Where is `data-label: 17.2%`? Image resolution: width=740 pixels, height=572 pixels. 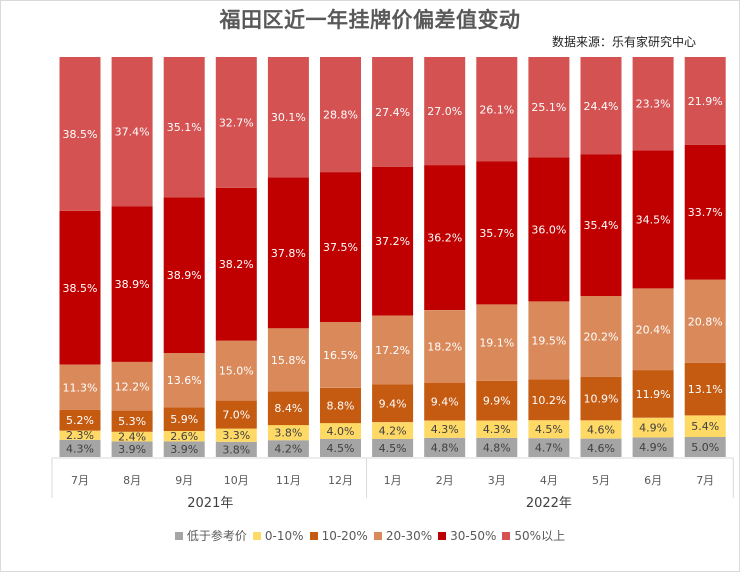 data-label: 17.2% is located at coordinates (392, 350).